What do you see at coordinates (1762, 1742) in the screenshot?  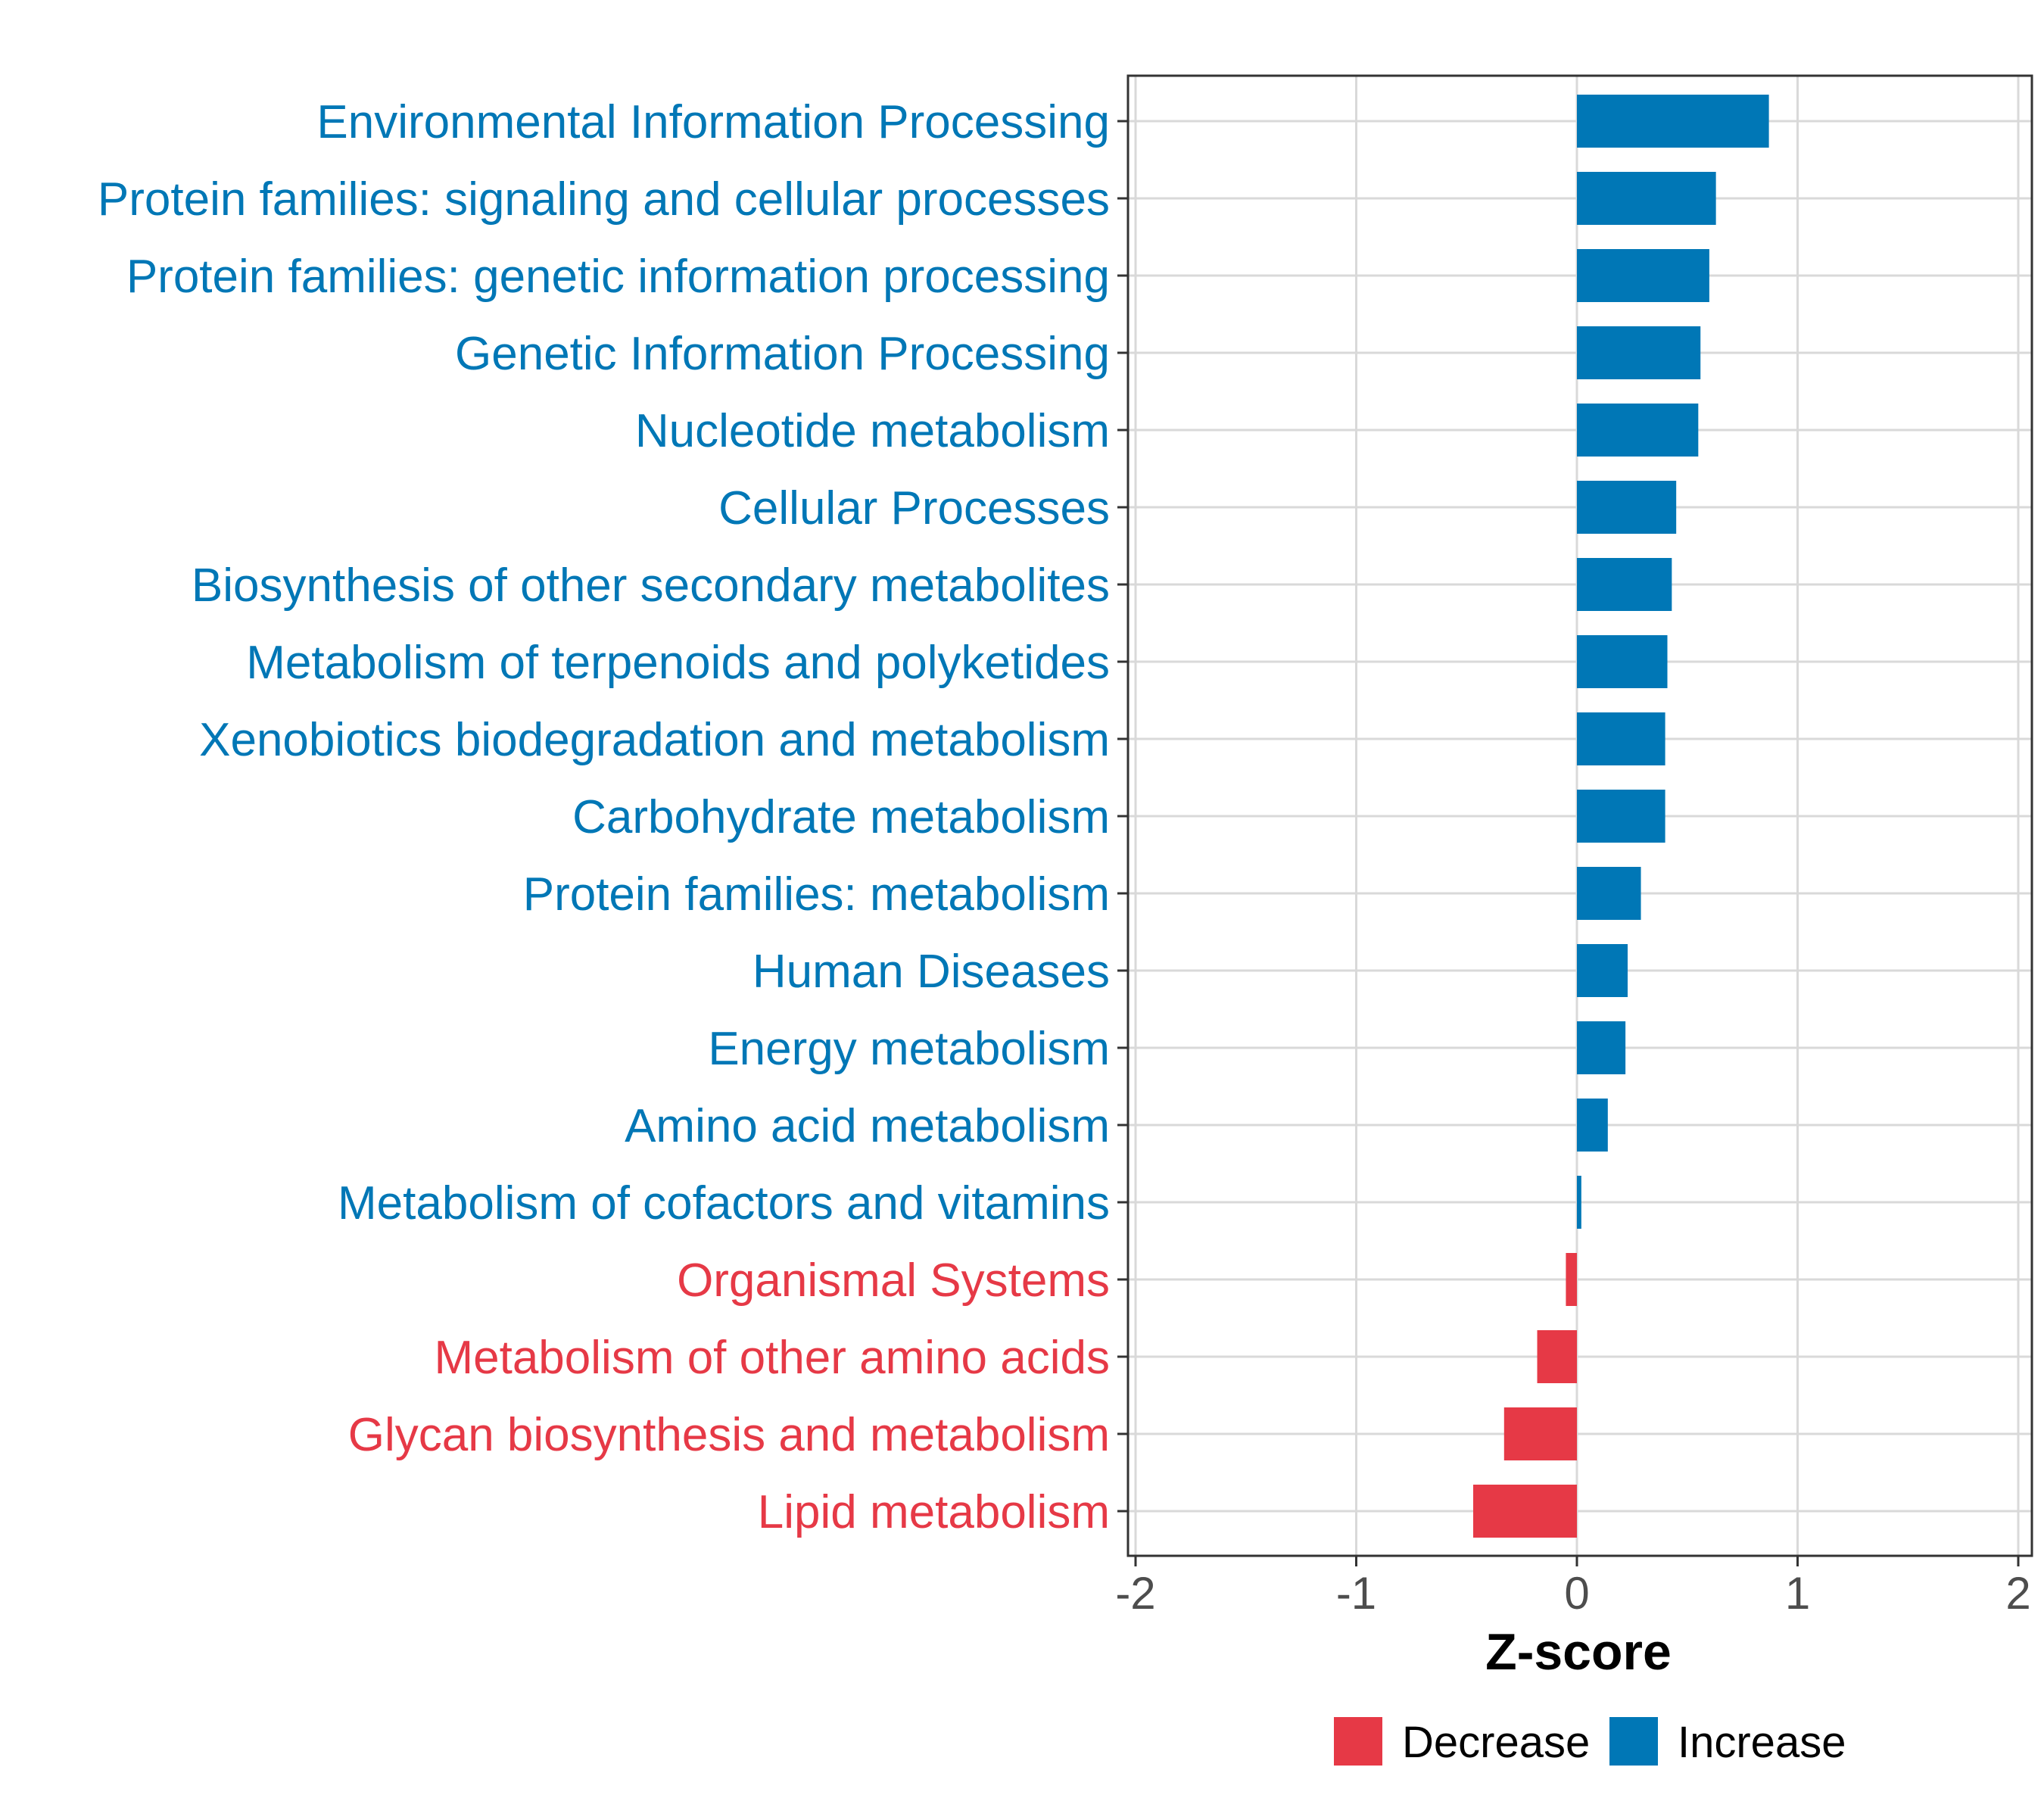 I see `legend-label-increase: Increase` at bounding box center [1762, 1742].